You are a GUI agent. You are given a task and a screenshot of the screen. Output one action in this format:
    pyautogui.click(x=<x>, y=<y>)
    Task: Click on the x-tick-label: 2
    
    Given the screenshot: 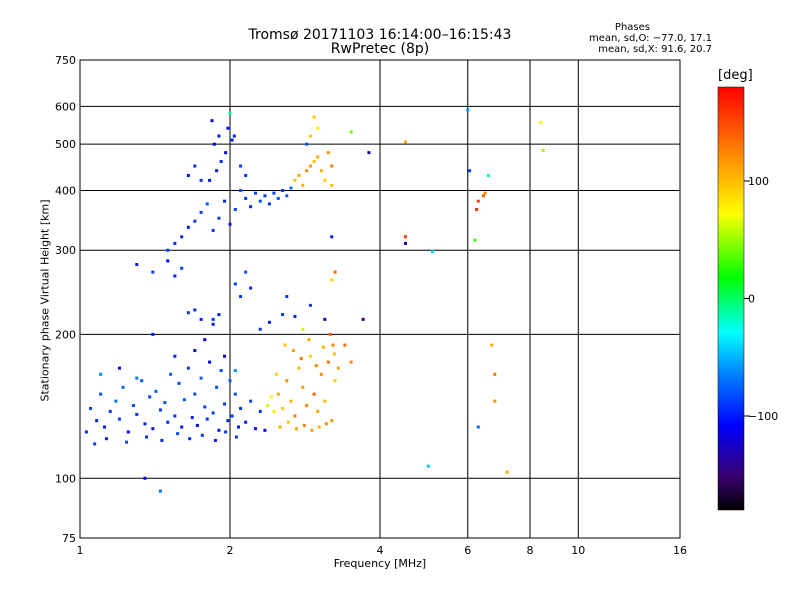 What is the action you would take?
    pyautogui.click(x=230, y=550)
    